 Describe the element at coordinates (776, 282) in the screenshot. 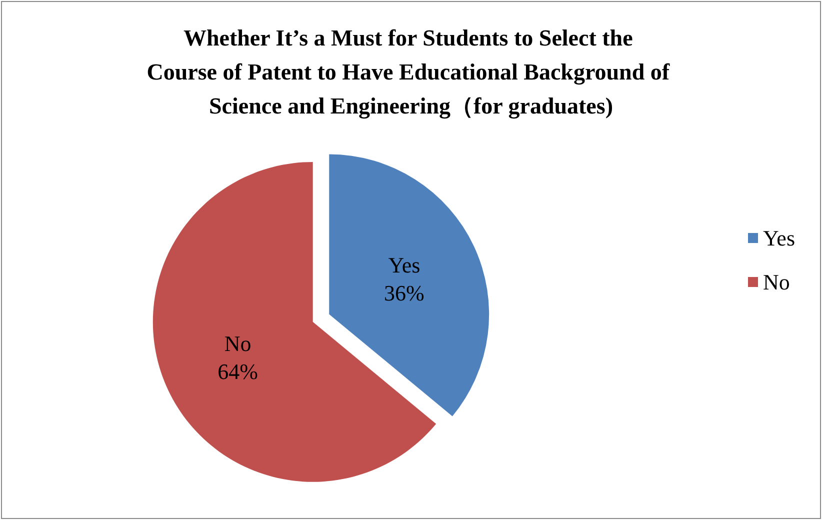

I see `legend-label: No` at that location.